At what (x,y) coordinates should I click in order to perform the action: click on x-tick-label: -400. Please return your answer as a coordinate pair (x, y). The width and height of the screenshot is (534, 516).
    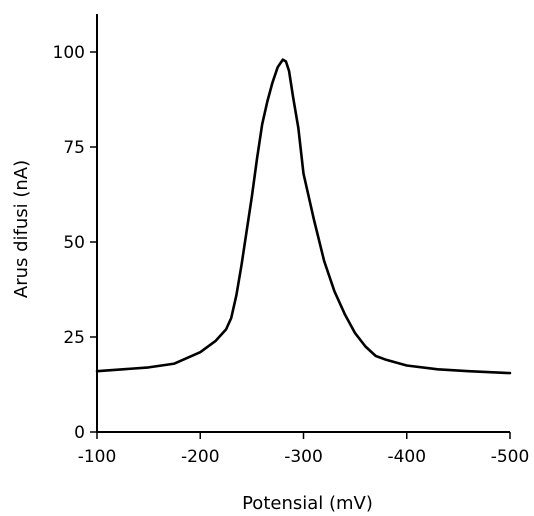
    Looking at the image, I should click on (406, 457).